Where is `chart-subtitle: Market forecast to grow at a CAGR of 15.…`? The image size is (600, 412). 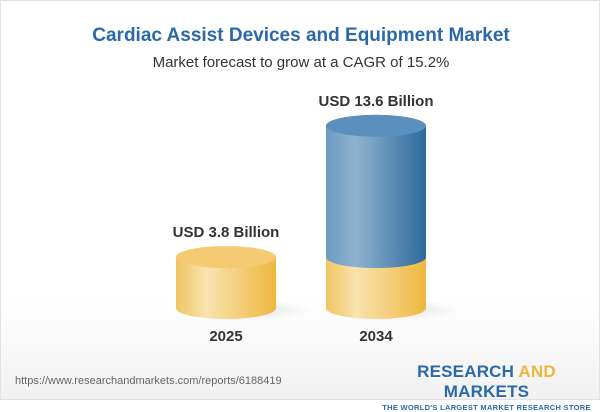
chart-subtitle: Market forecast to grow at a CAGR of 15.… is located at coordinates (301, 62).